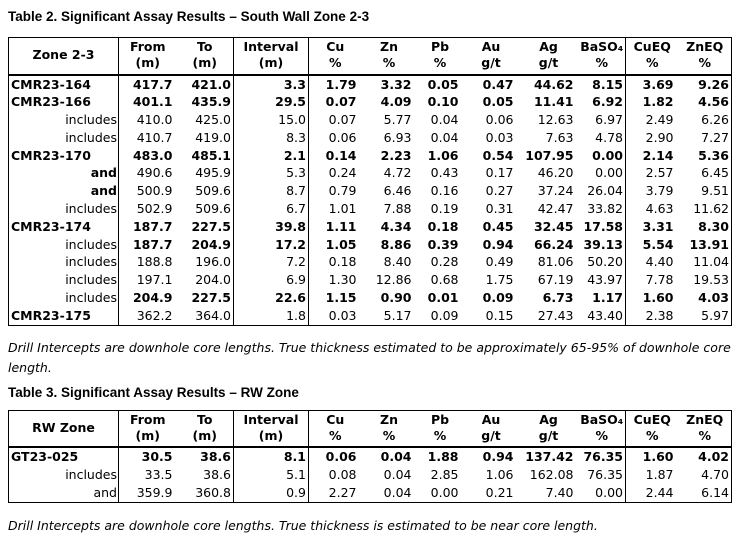  What do you see at coordinates (553, 226) in the screenshot?
I see `cell-ag: 32.45` at bounding box center [553, 226].